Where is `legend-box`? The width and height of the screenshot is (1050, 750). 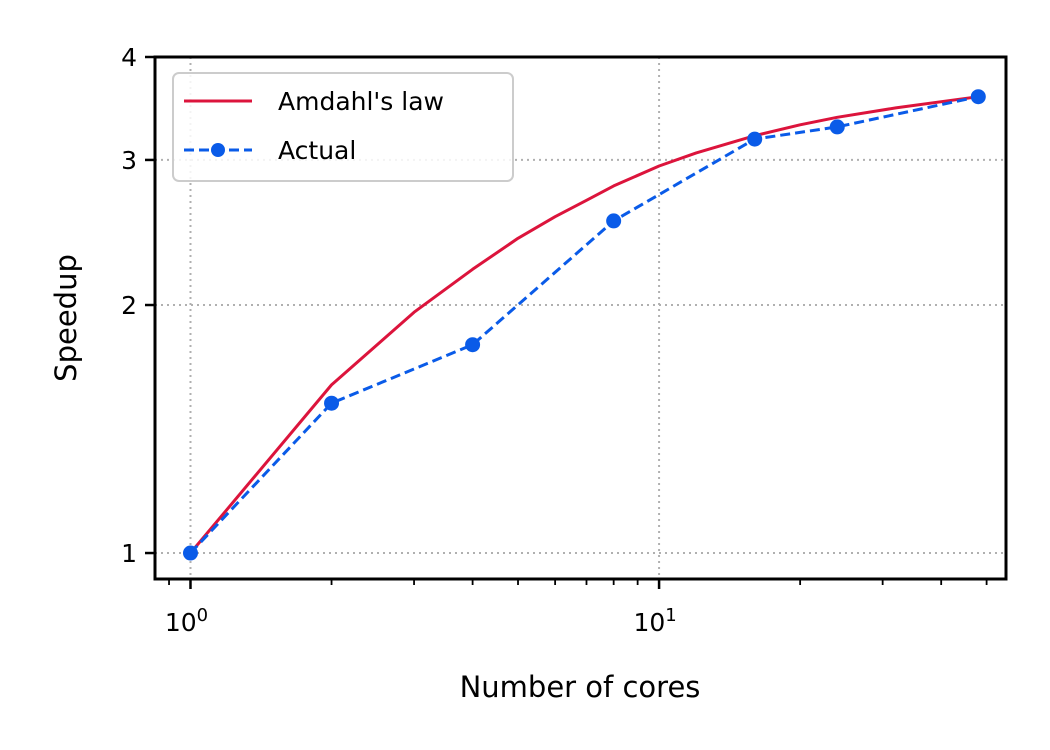 legend-box is located at coordinates (343, 127).